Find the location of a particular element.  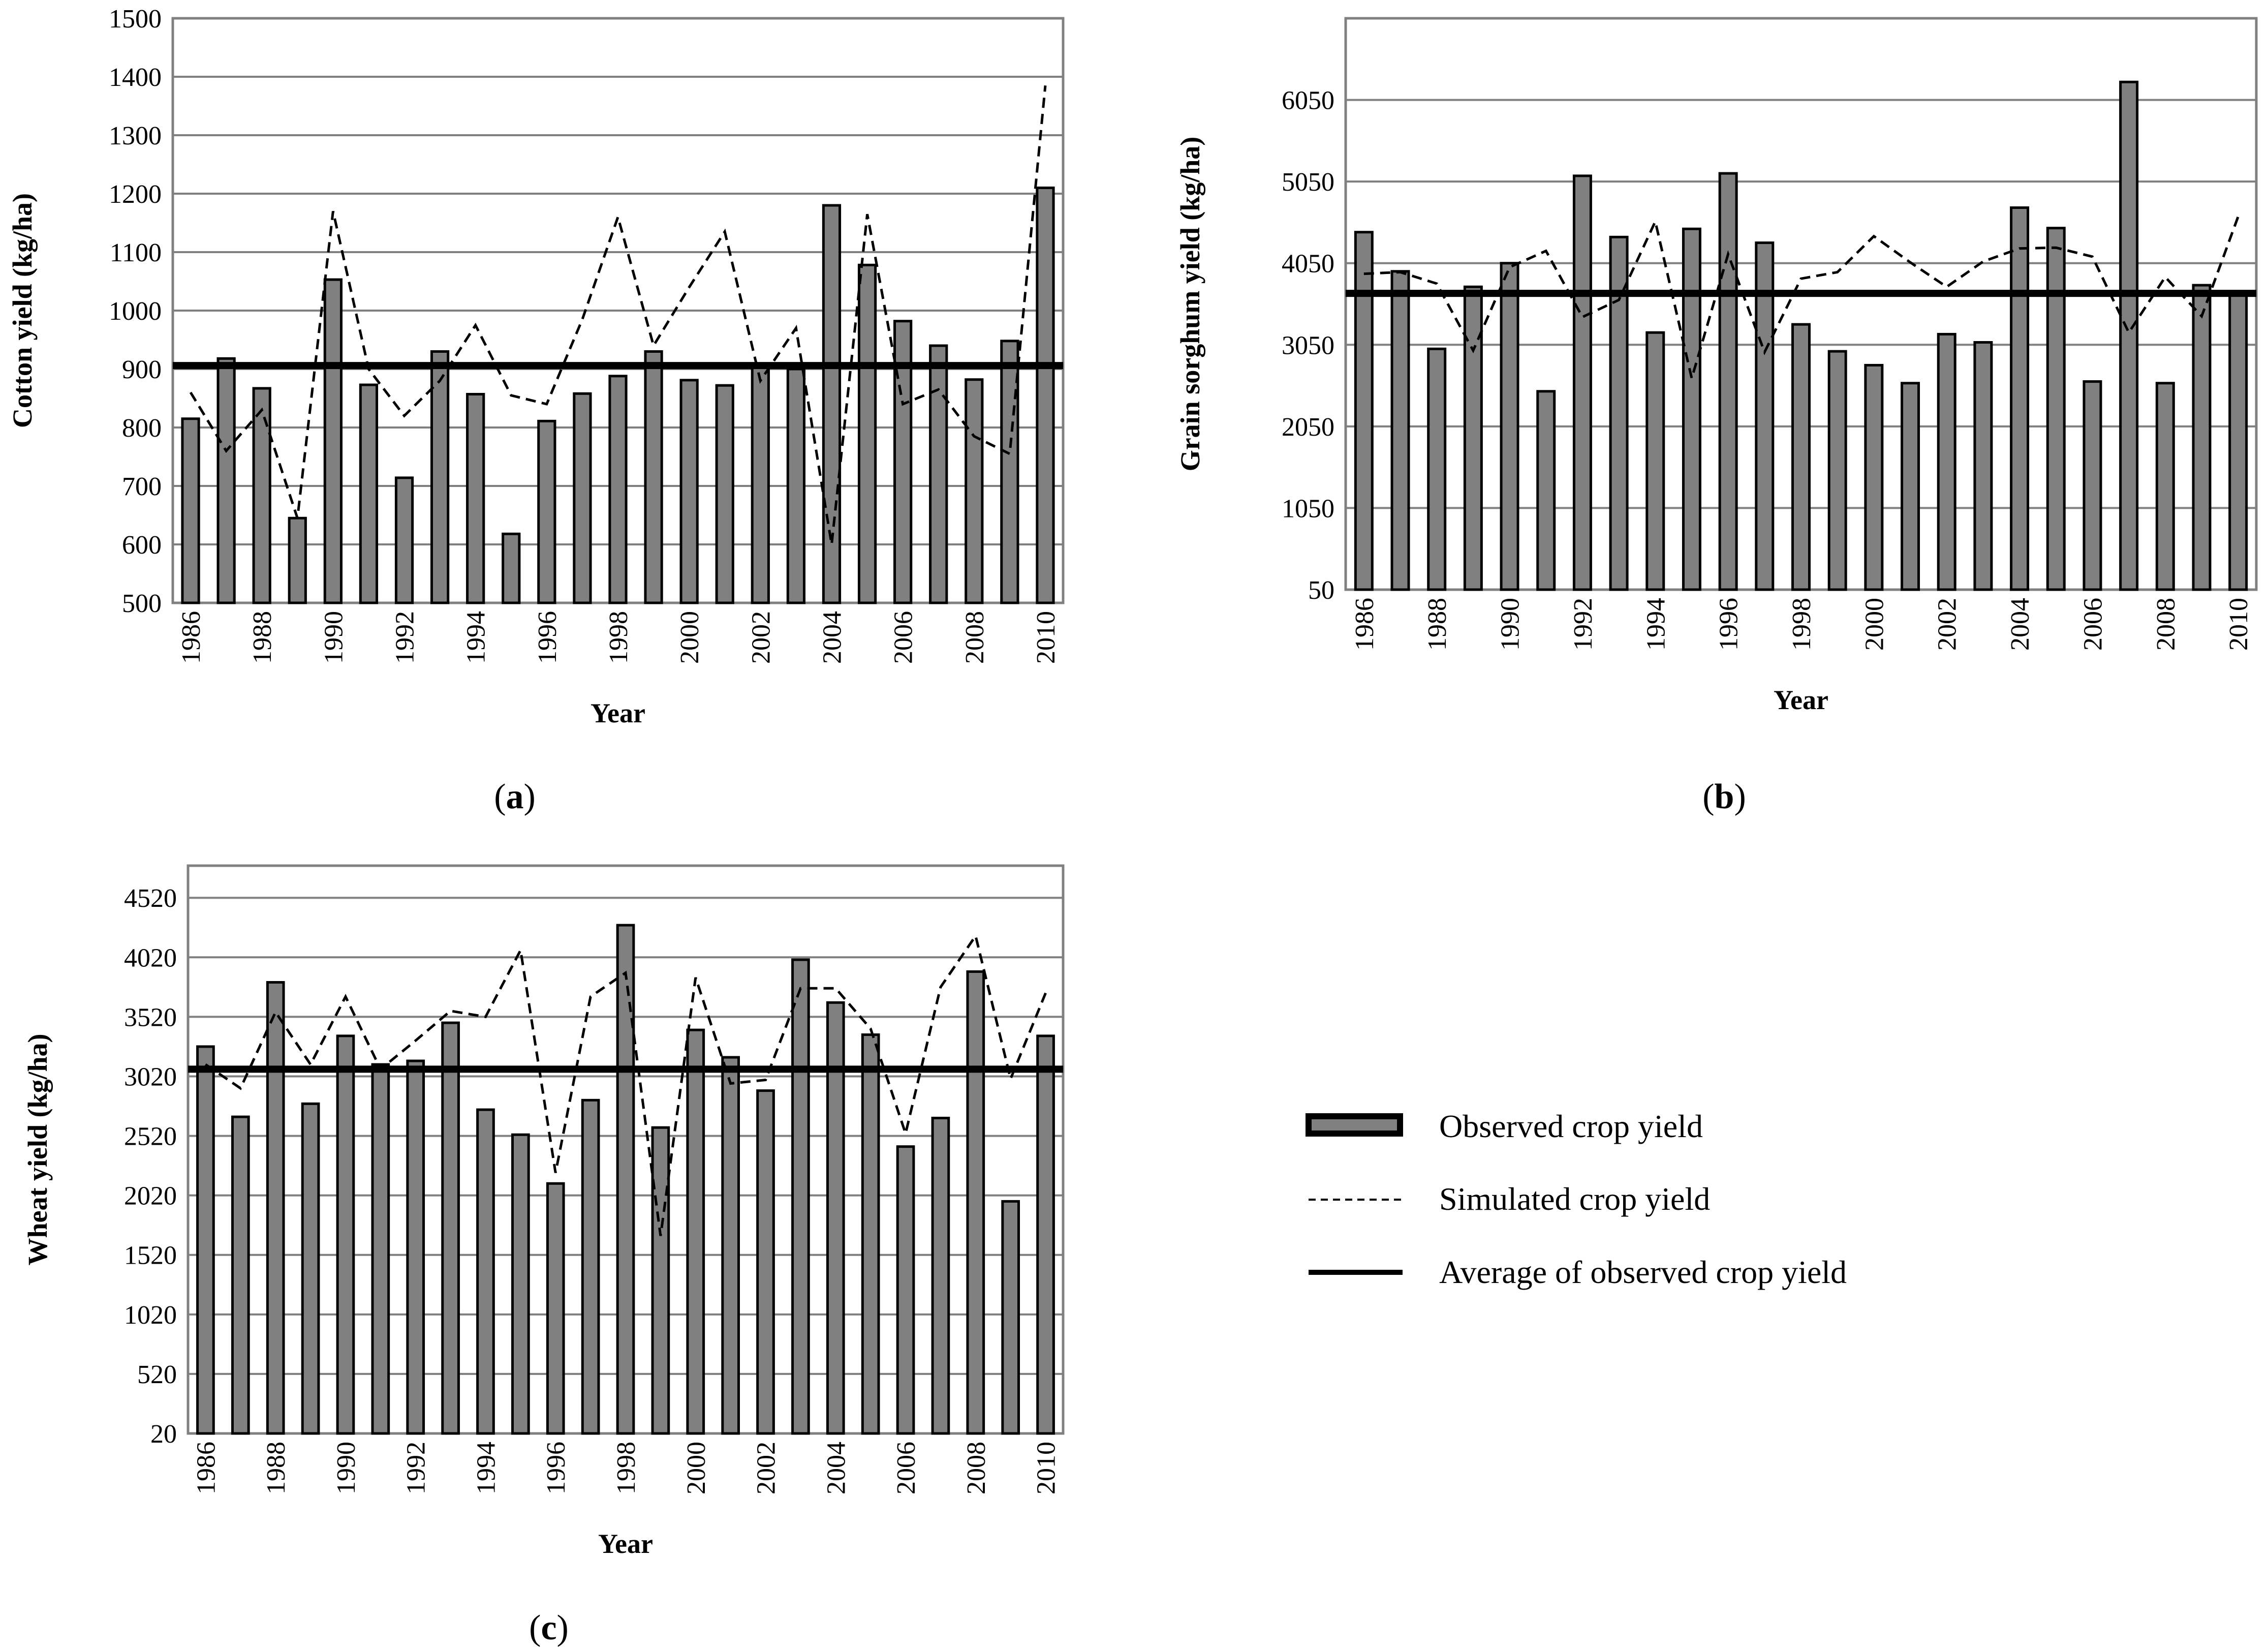

chart-a-ytick-label: 1200 is located at coordinates (135, 194).